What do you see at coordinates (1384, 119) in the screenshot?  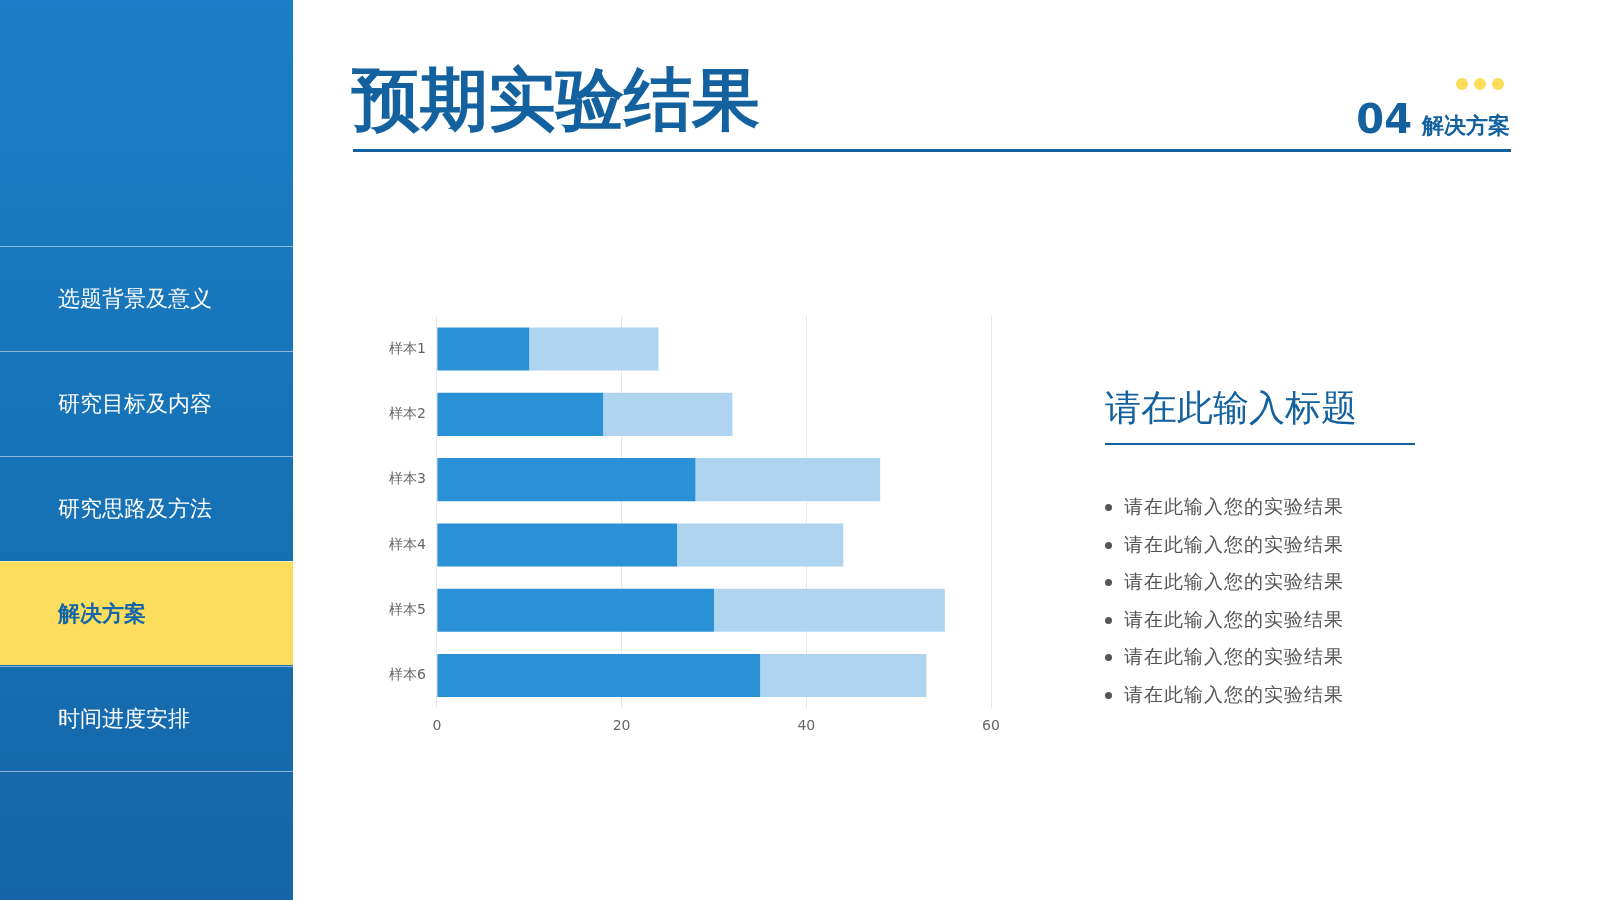 I see `text: 04` at bounding box center [1384, 119].